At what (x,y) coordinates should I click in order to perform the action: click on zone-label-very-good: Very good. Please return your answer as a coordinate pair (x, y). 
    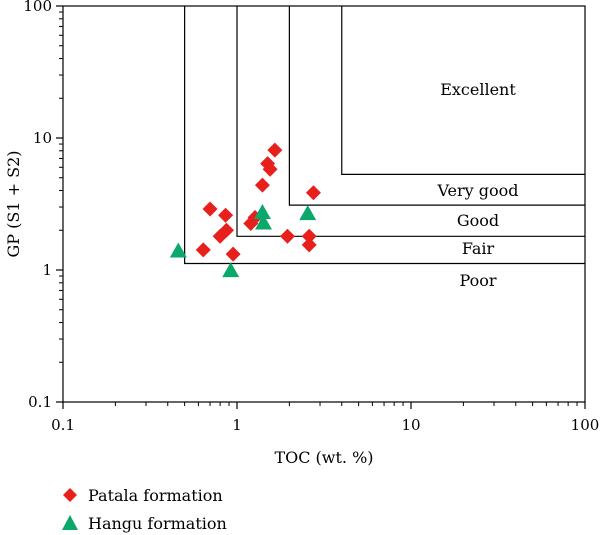
    Looking at the image, I should click on (477, 190).